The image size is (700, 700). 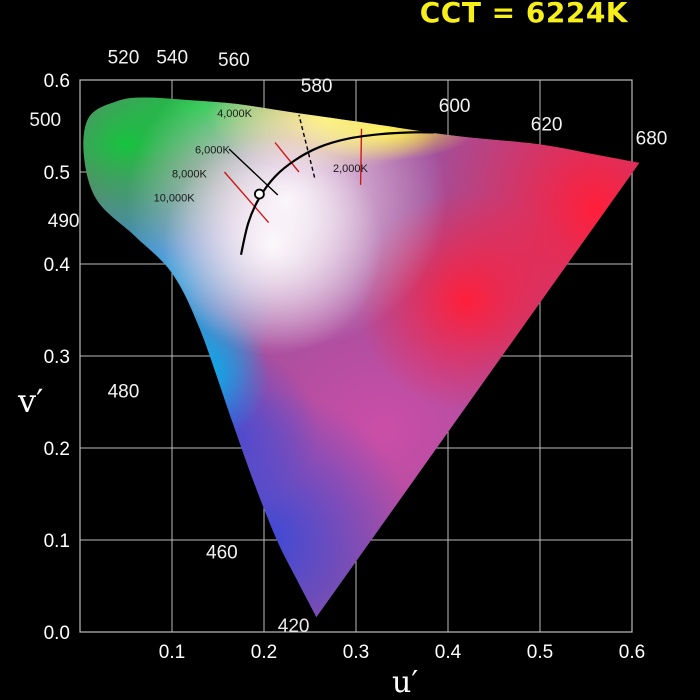 What do you see at coordinates (124, 57) in the screenshot?
I see `wavelength-label: 520` at bounding box center [124, 57].